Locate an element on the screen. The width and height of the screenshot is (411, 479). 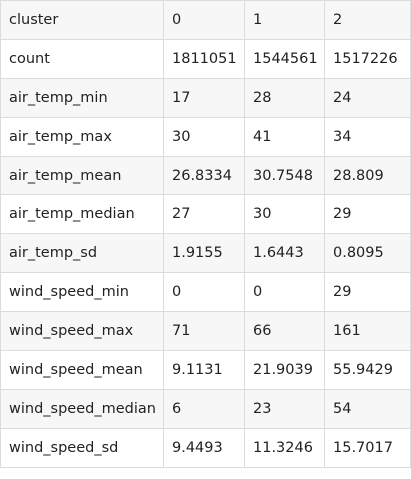
table-row: wind_speed_sd 9.4493 11.3246 15.7017 is located at coordinates (205, 447).